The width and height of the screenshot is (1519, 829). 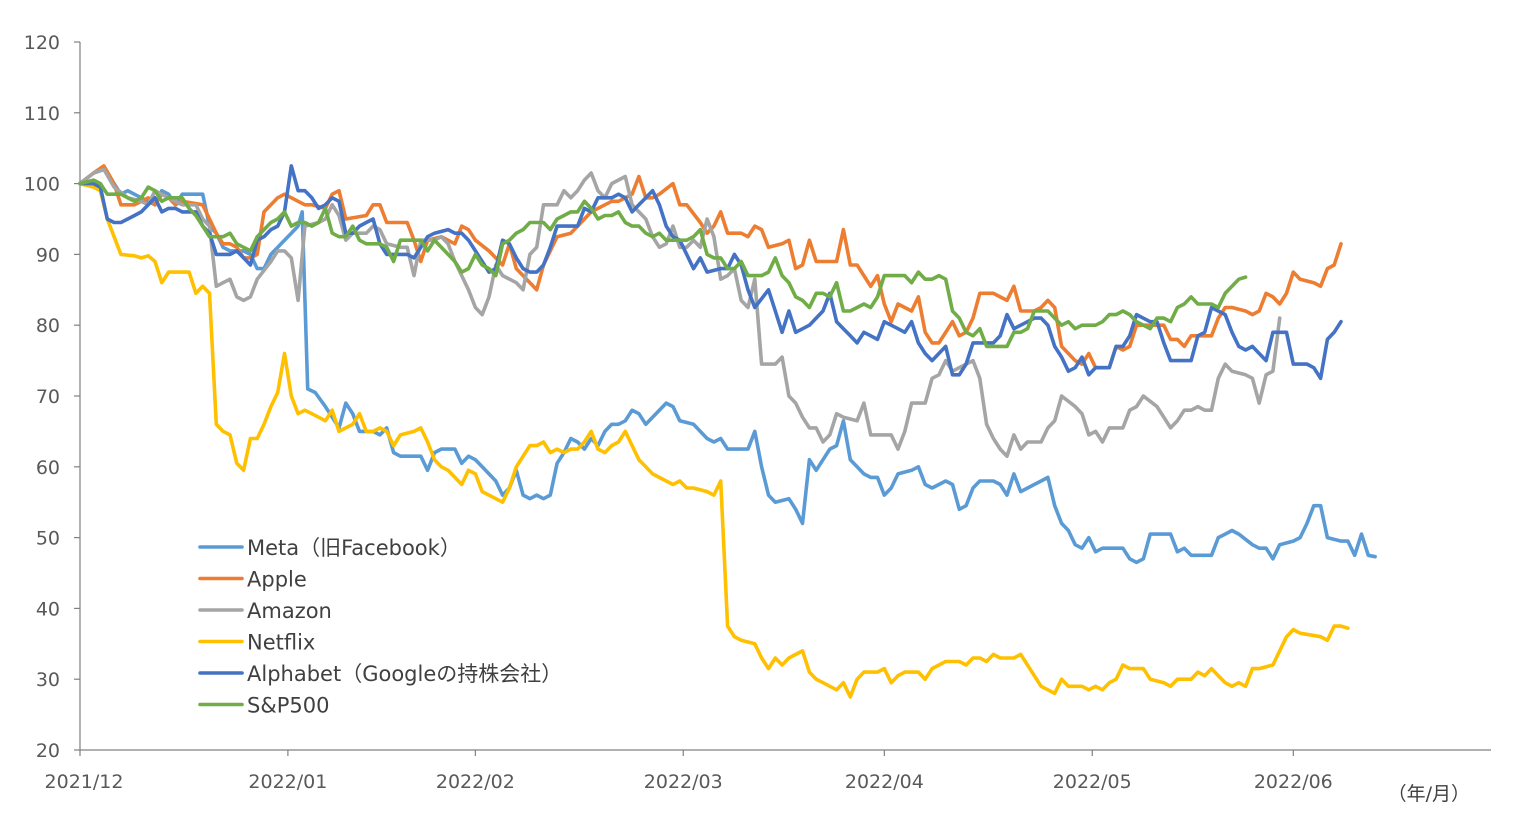 I want to click on y-tick-label: 120, so click(x=42, y=43).